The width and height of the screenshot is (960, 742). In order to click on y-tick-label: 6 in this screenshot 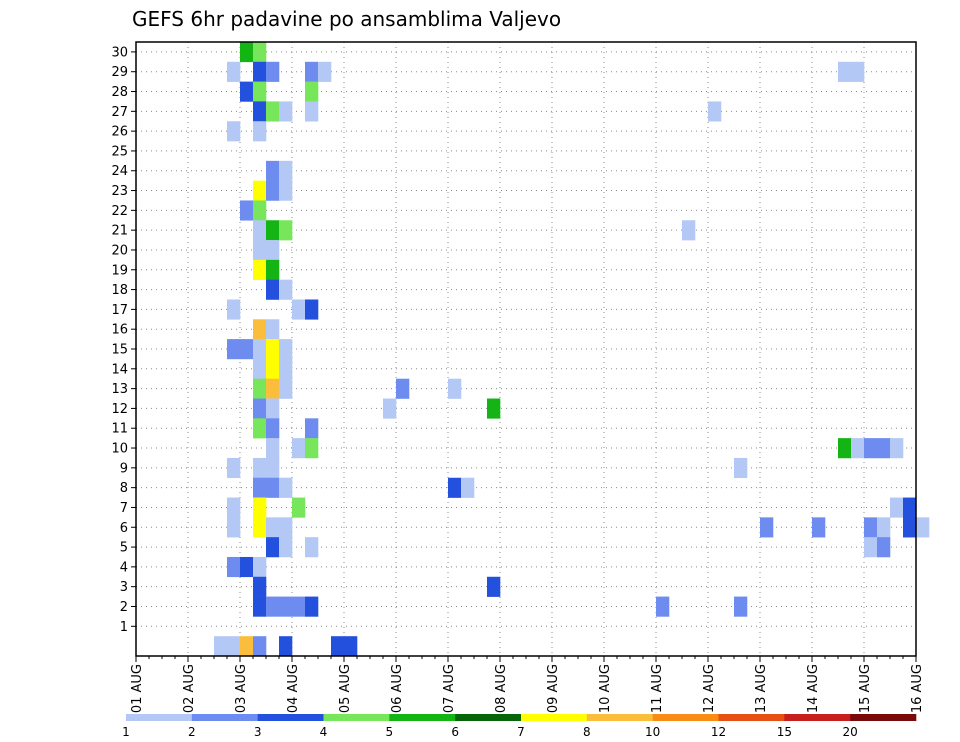, I will do `click(124, 528)`.